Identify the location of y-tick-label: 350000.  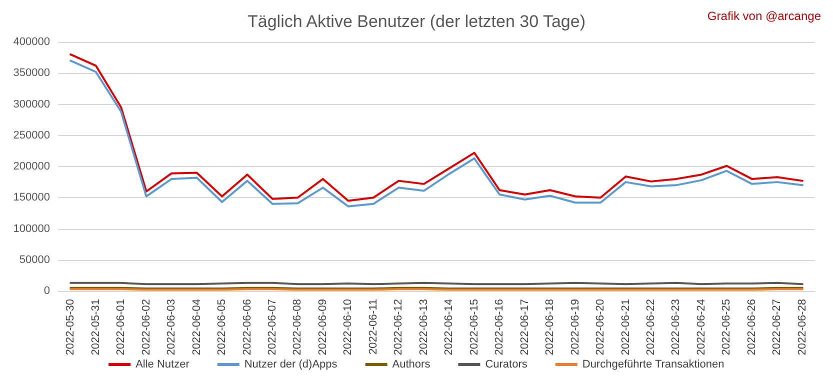
(31, 73).